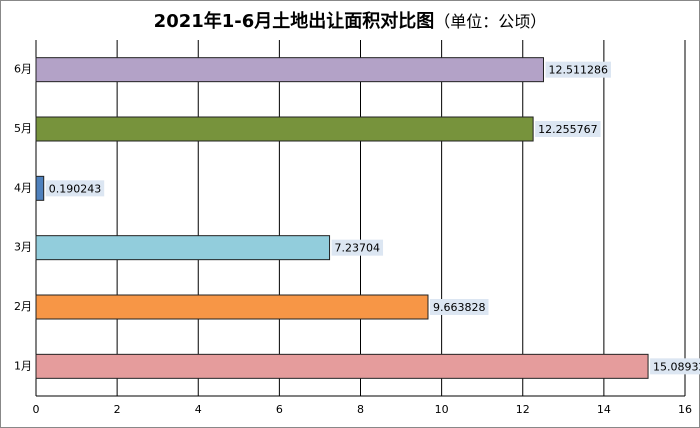 The width and height of the screenshot is (700, 428). I want to click on y-tick-label: 6月, so click(23, 69).